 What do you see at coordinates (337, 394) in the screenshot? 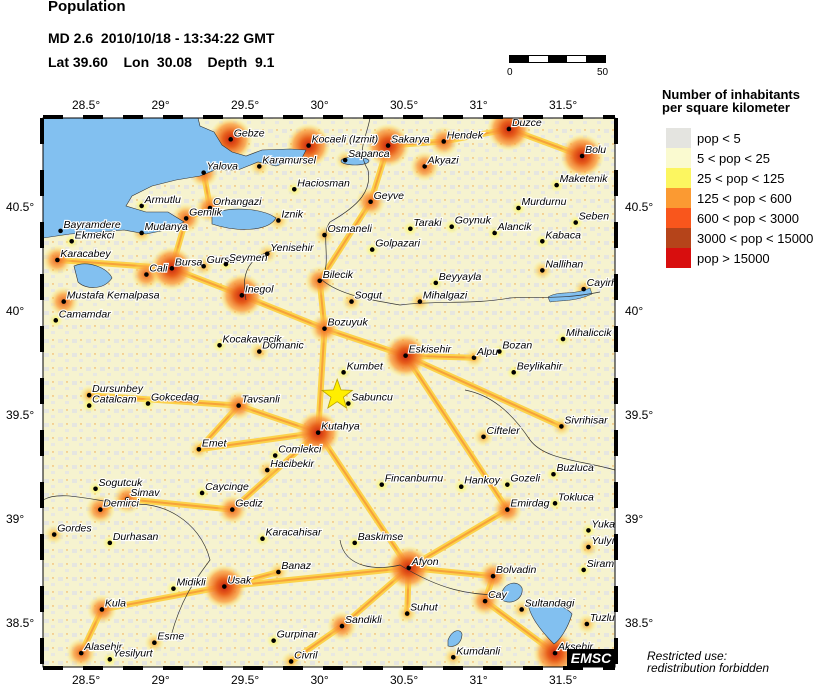
I see `star-icon` at bounding box center [337, 394].